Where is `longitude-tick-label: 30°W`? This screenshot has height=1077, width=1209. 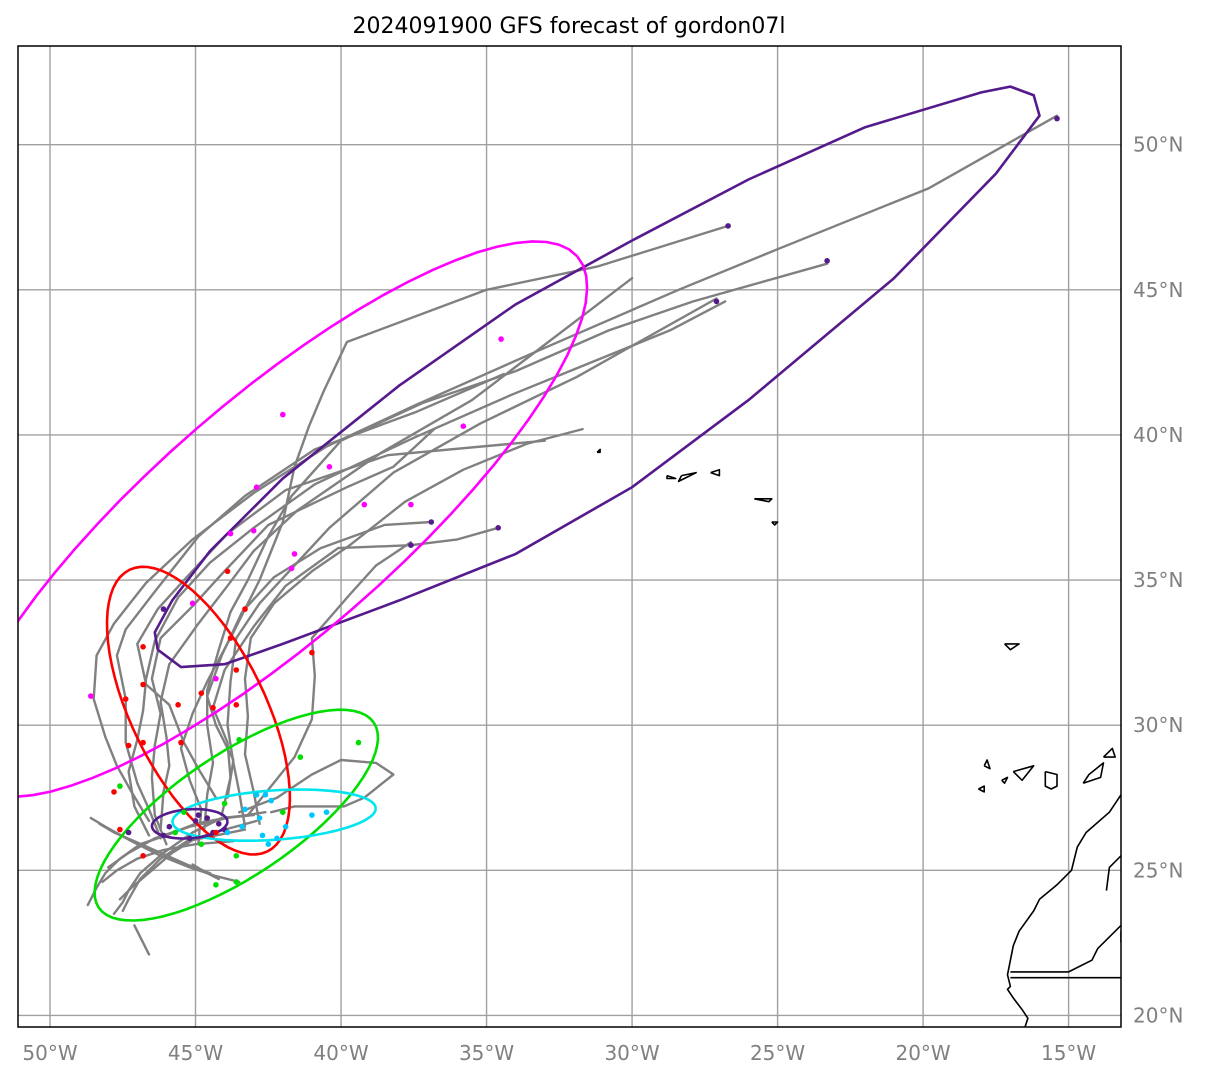
longitude-tick-label: 30°W is located at coordinates (631, 1053).